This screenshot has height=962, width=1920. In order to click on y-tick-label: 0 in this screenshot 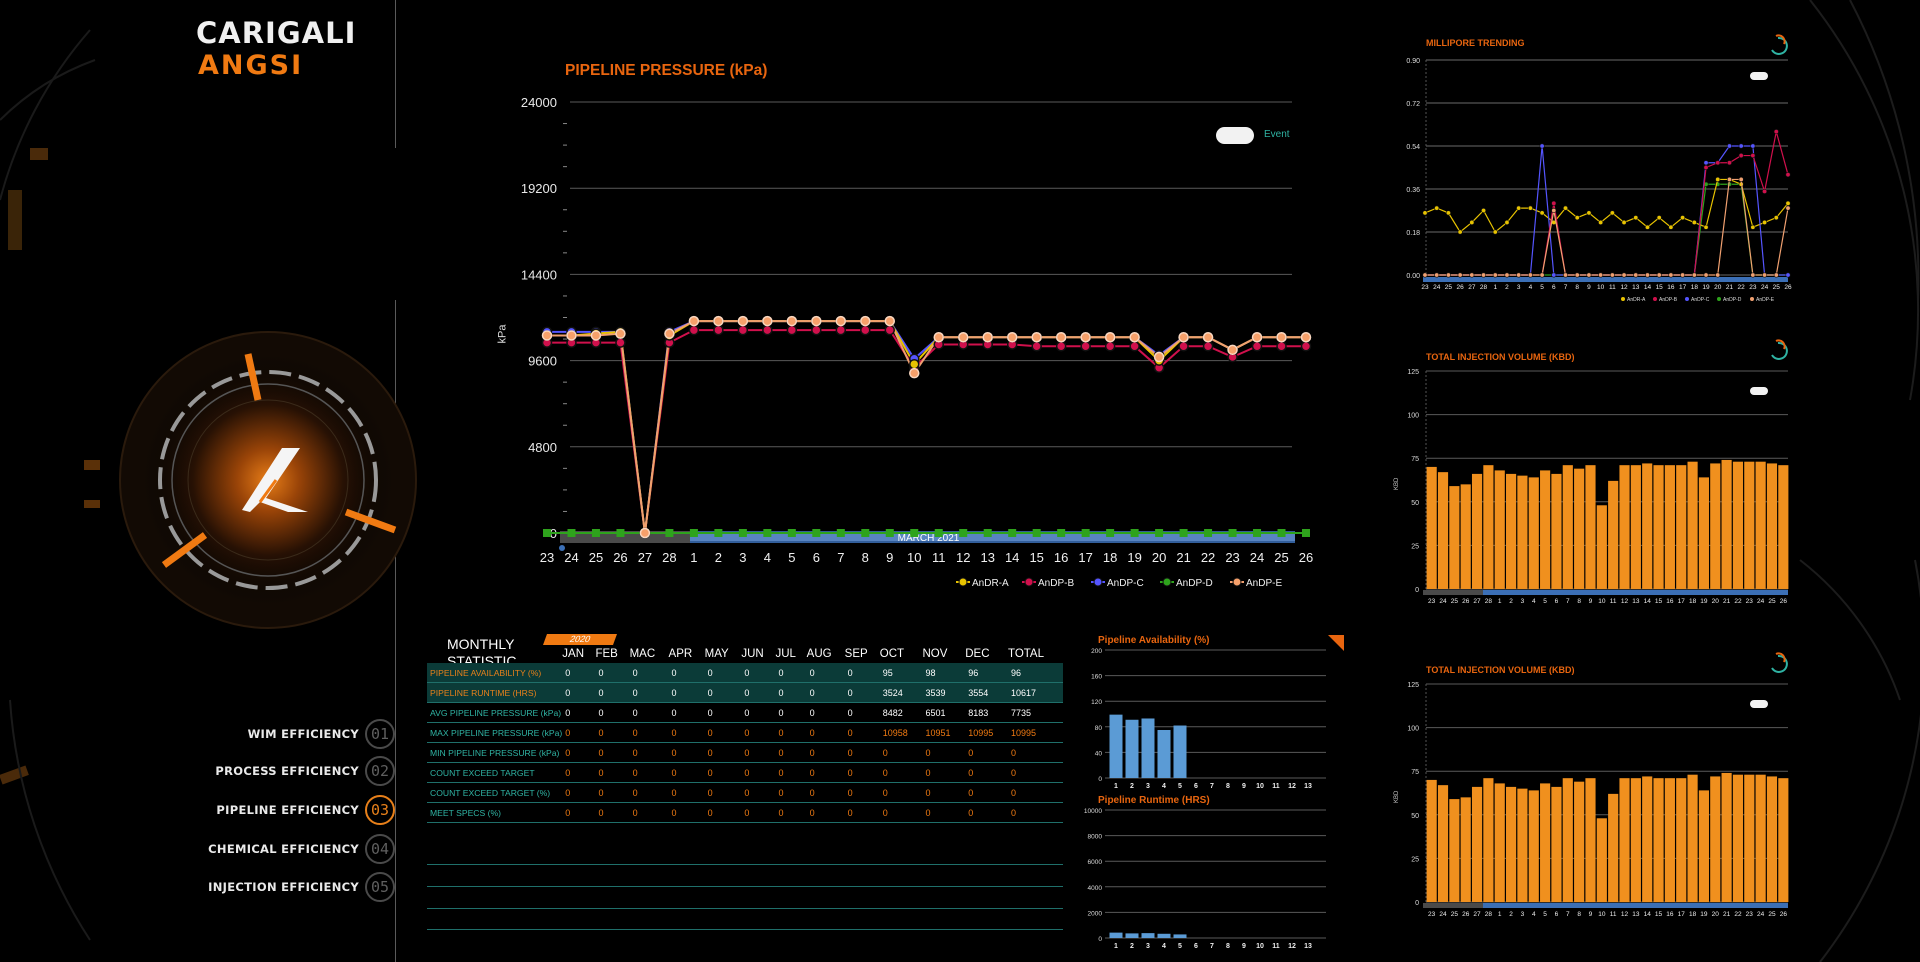, I will do `click(1417, 903)`.